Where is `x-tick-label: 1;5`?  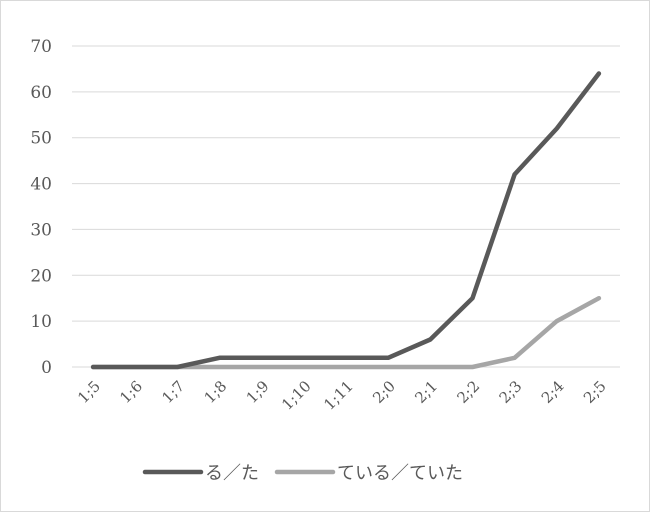 x-tick-label: 1;5 is located at coordinates (89, 392).